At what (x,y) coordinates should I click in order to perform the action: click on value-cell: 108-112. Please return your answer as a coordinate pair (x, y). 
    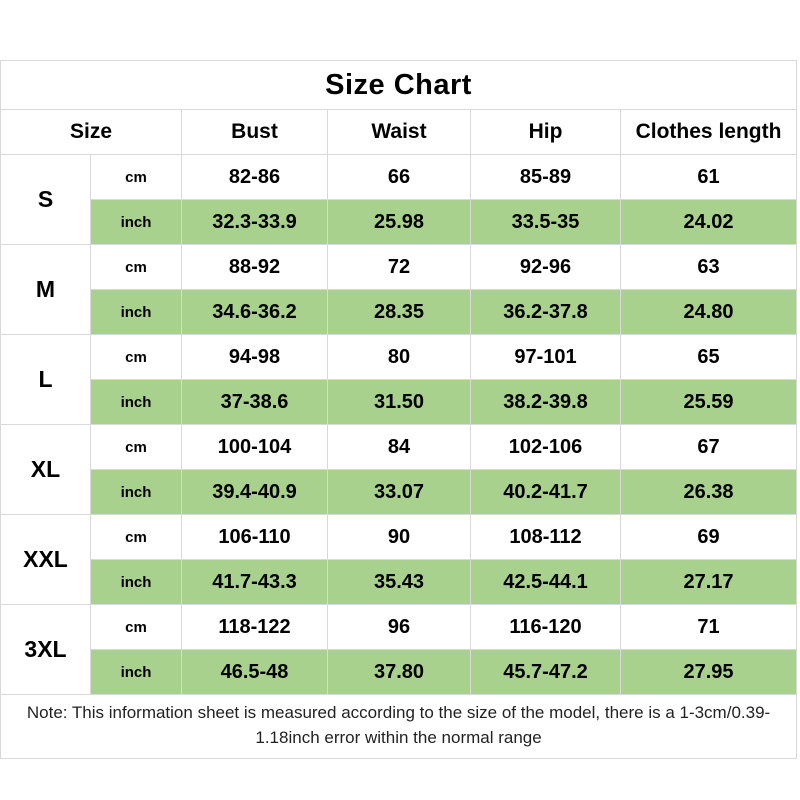
    Looking at the image, I should click on (545, 537).